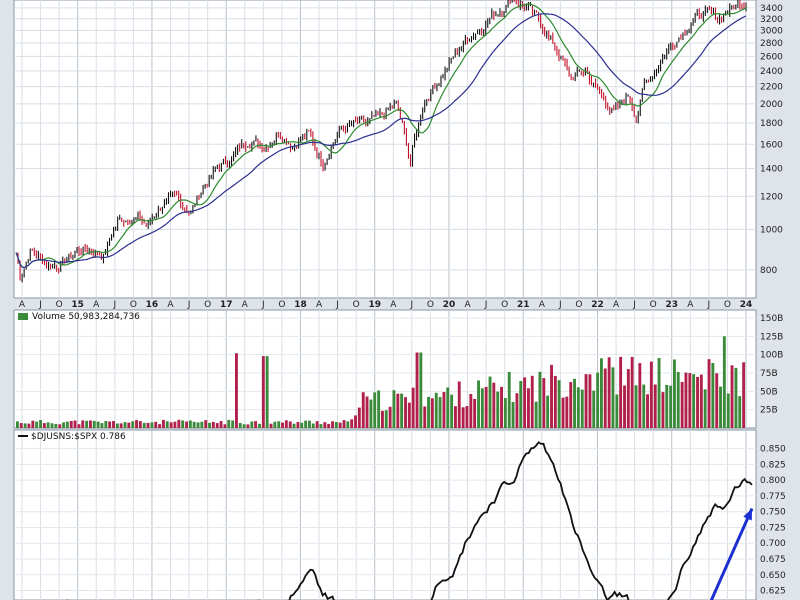 The height and width of the screenshot is (600, 800). What do you see at coordinates (671, 305) in the screenshot?
I see `x-tick-label: 23` at bounding box center [671, 305].